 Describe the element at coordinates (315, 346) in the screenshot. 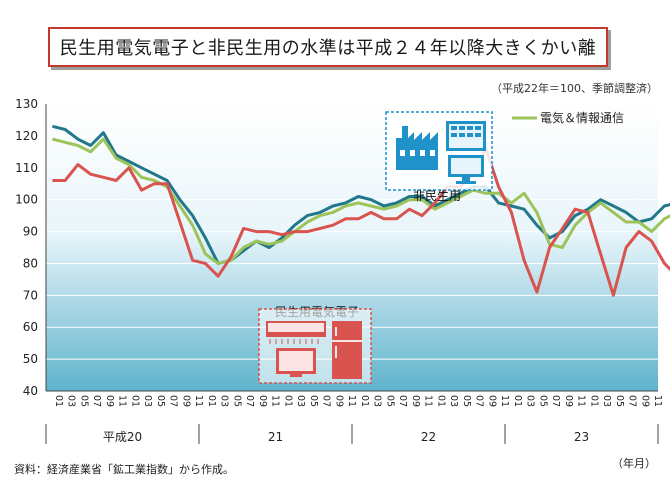

I see `consumer-icon` at that location.